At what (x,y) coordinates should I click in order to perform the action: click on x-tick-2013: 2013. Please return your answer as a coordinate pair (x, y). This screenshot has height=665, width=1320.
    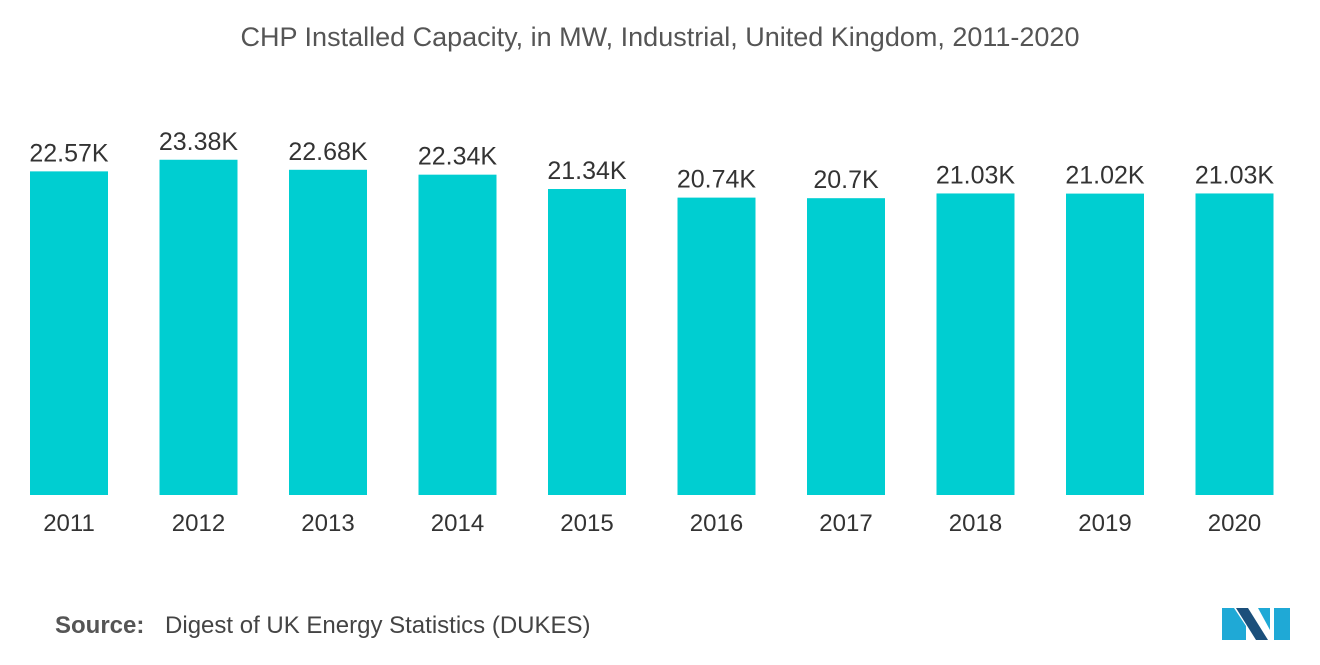
    Looking at the image, I should click on (327, 523).